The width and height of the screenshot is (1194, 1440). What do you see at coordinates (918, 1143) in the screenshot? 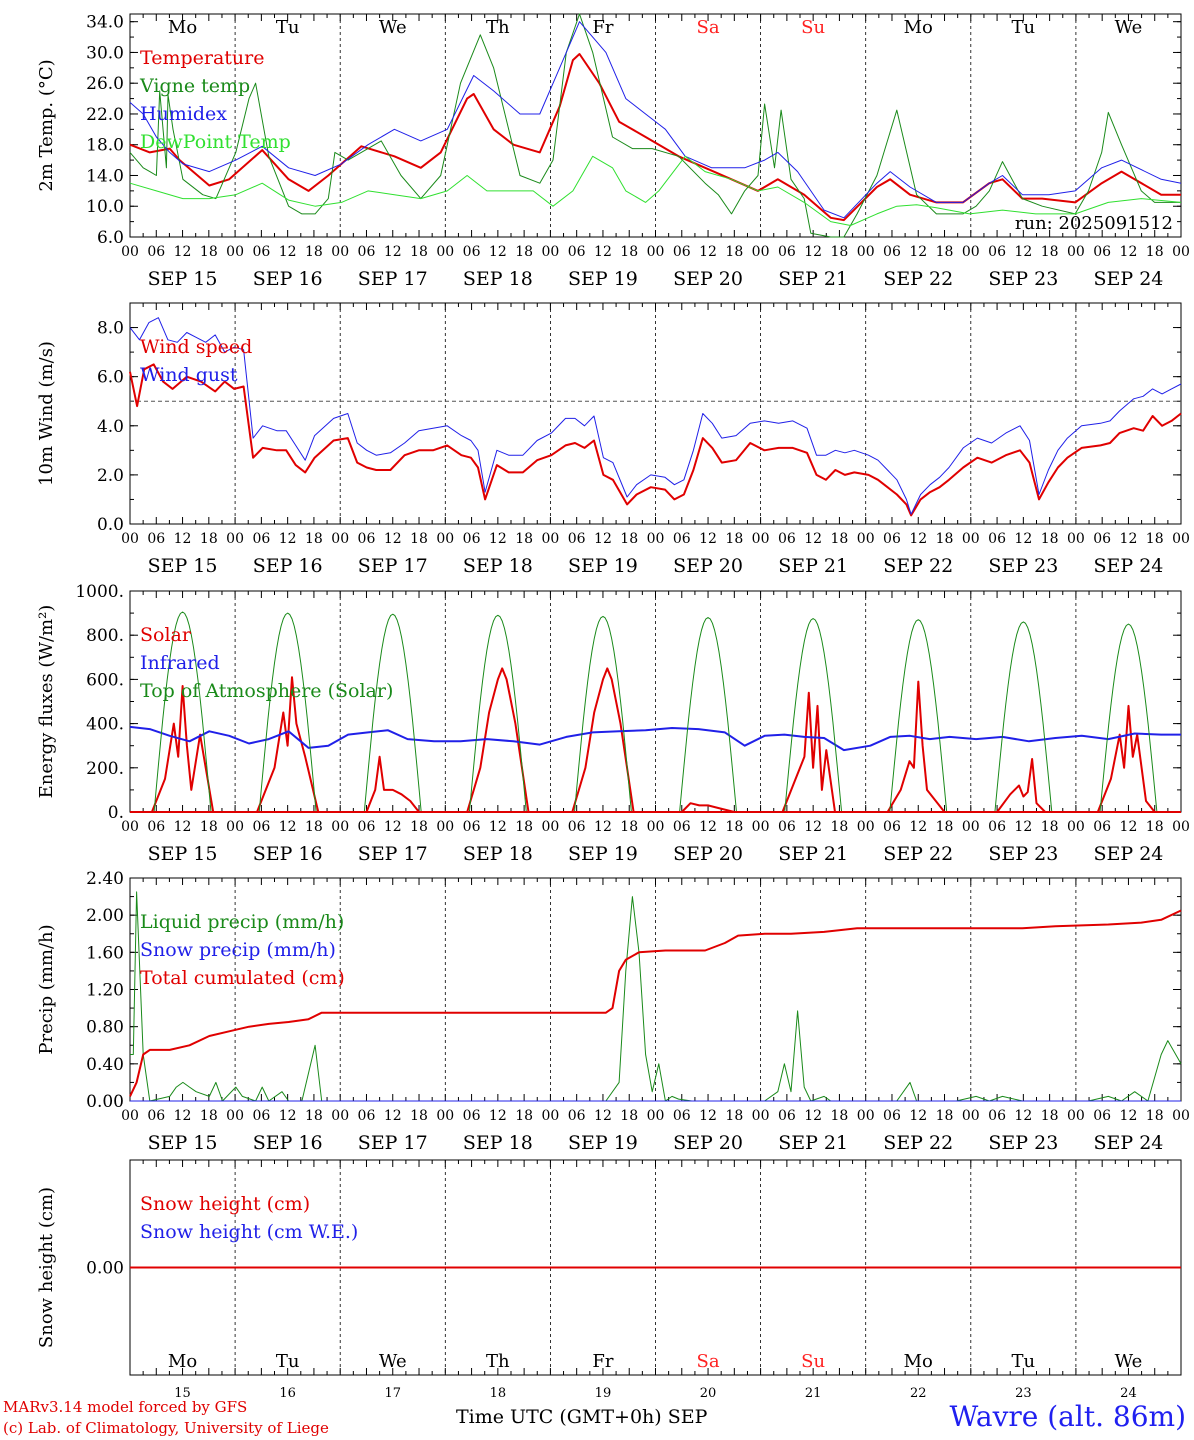
I see `x-date-label: SEP 22` at bounding box center [918, 1143].